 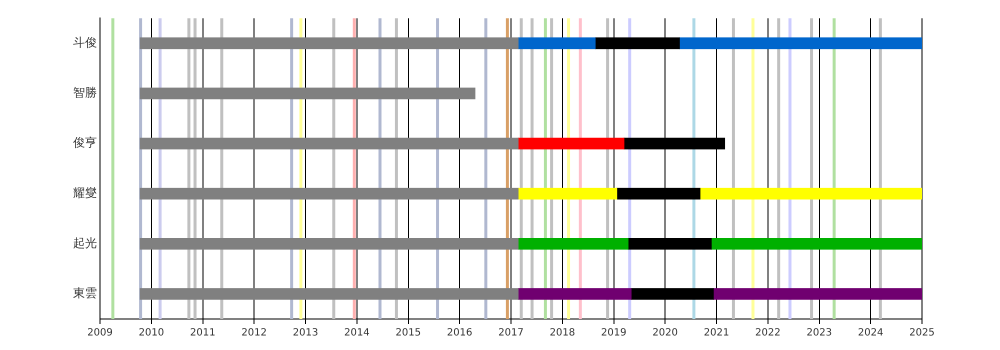 I want to click on x-tick-label: 2020, so click(x=665, y=333).